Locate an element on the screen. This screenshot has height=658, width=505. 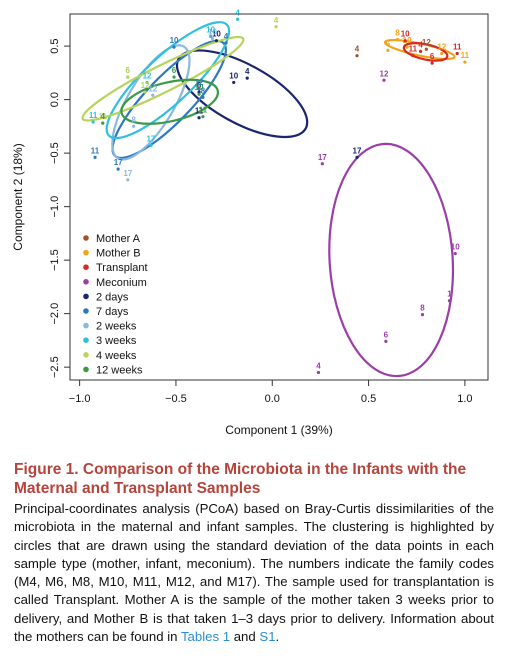
tables-1-link: Tables 1 is located at coordinates (205, 637).